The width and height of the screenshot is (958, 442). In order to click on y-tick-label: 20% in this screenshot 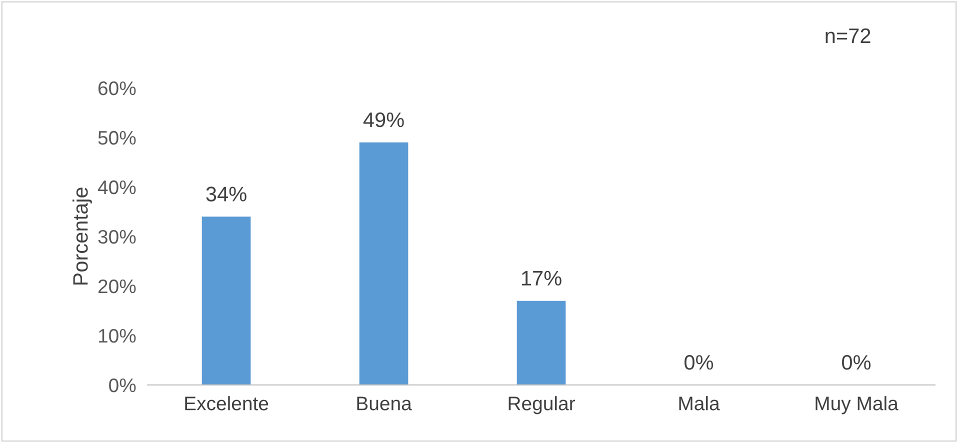, I will do `click(117, 286)`.